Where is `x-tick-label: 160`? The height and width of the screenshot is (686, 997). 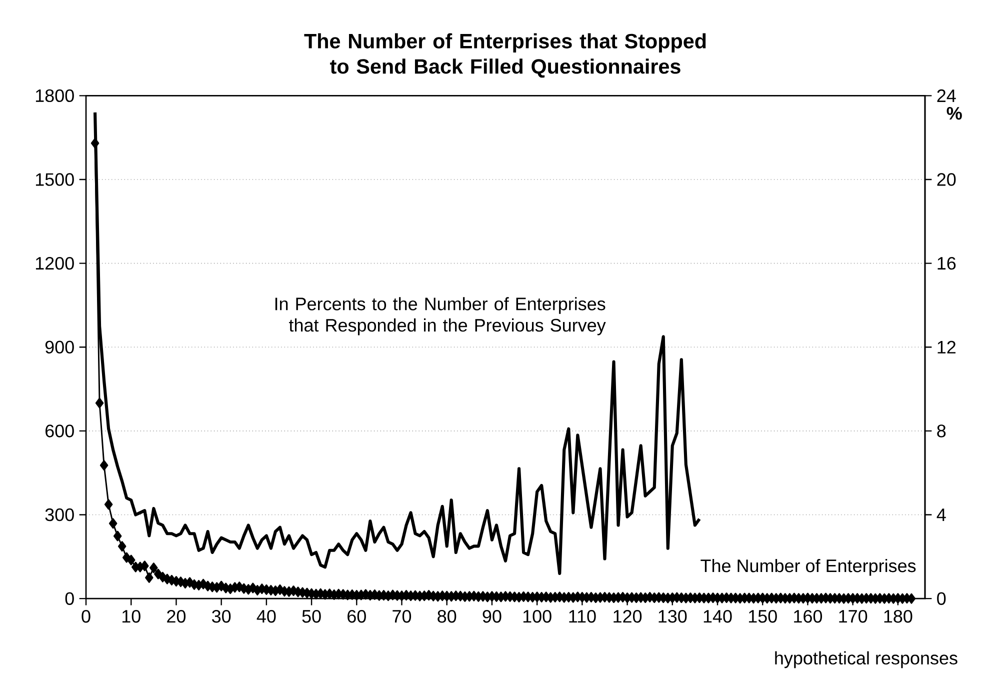 x-tick-label: 160 is located at coordinates (808, 616).